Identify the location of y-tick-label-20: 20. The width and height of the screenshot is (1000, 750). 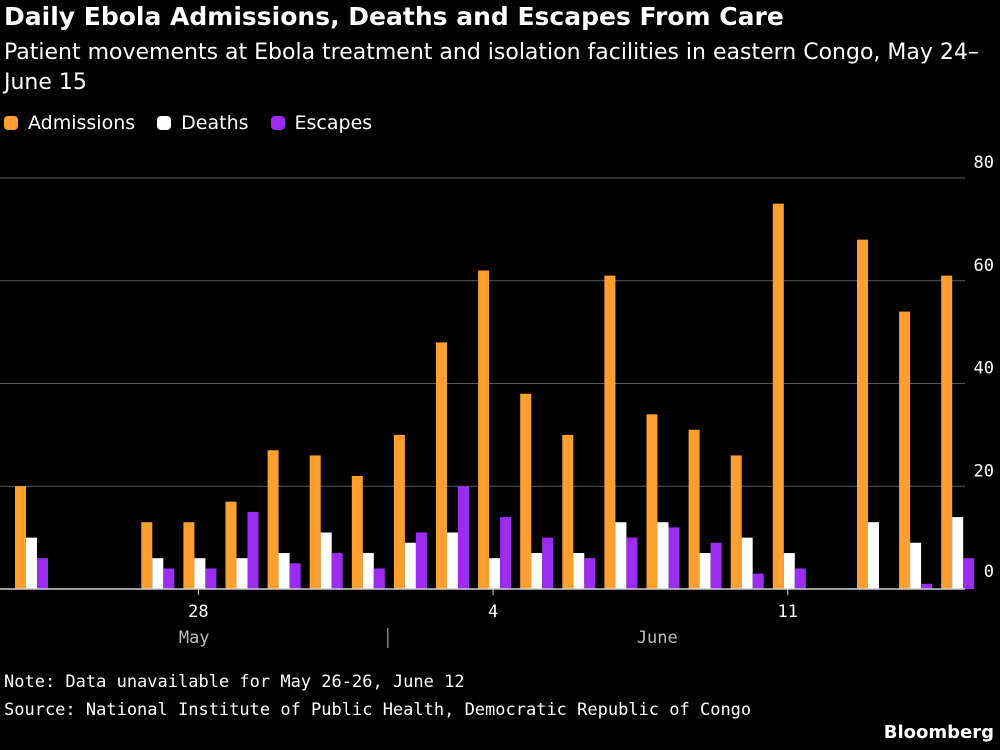
(984, 471).